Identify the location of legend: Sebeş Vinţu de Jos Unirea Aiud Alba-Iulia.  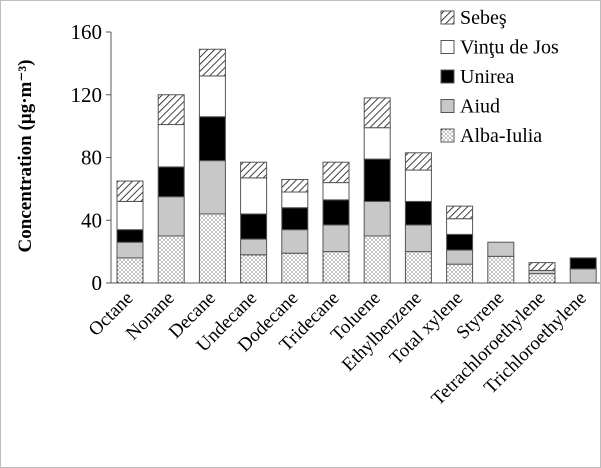
(499, 77).